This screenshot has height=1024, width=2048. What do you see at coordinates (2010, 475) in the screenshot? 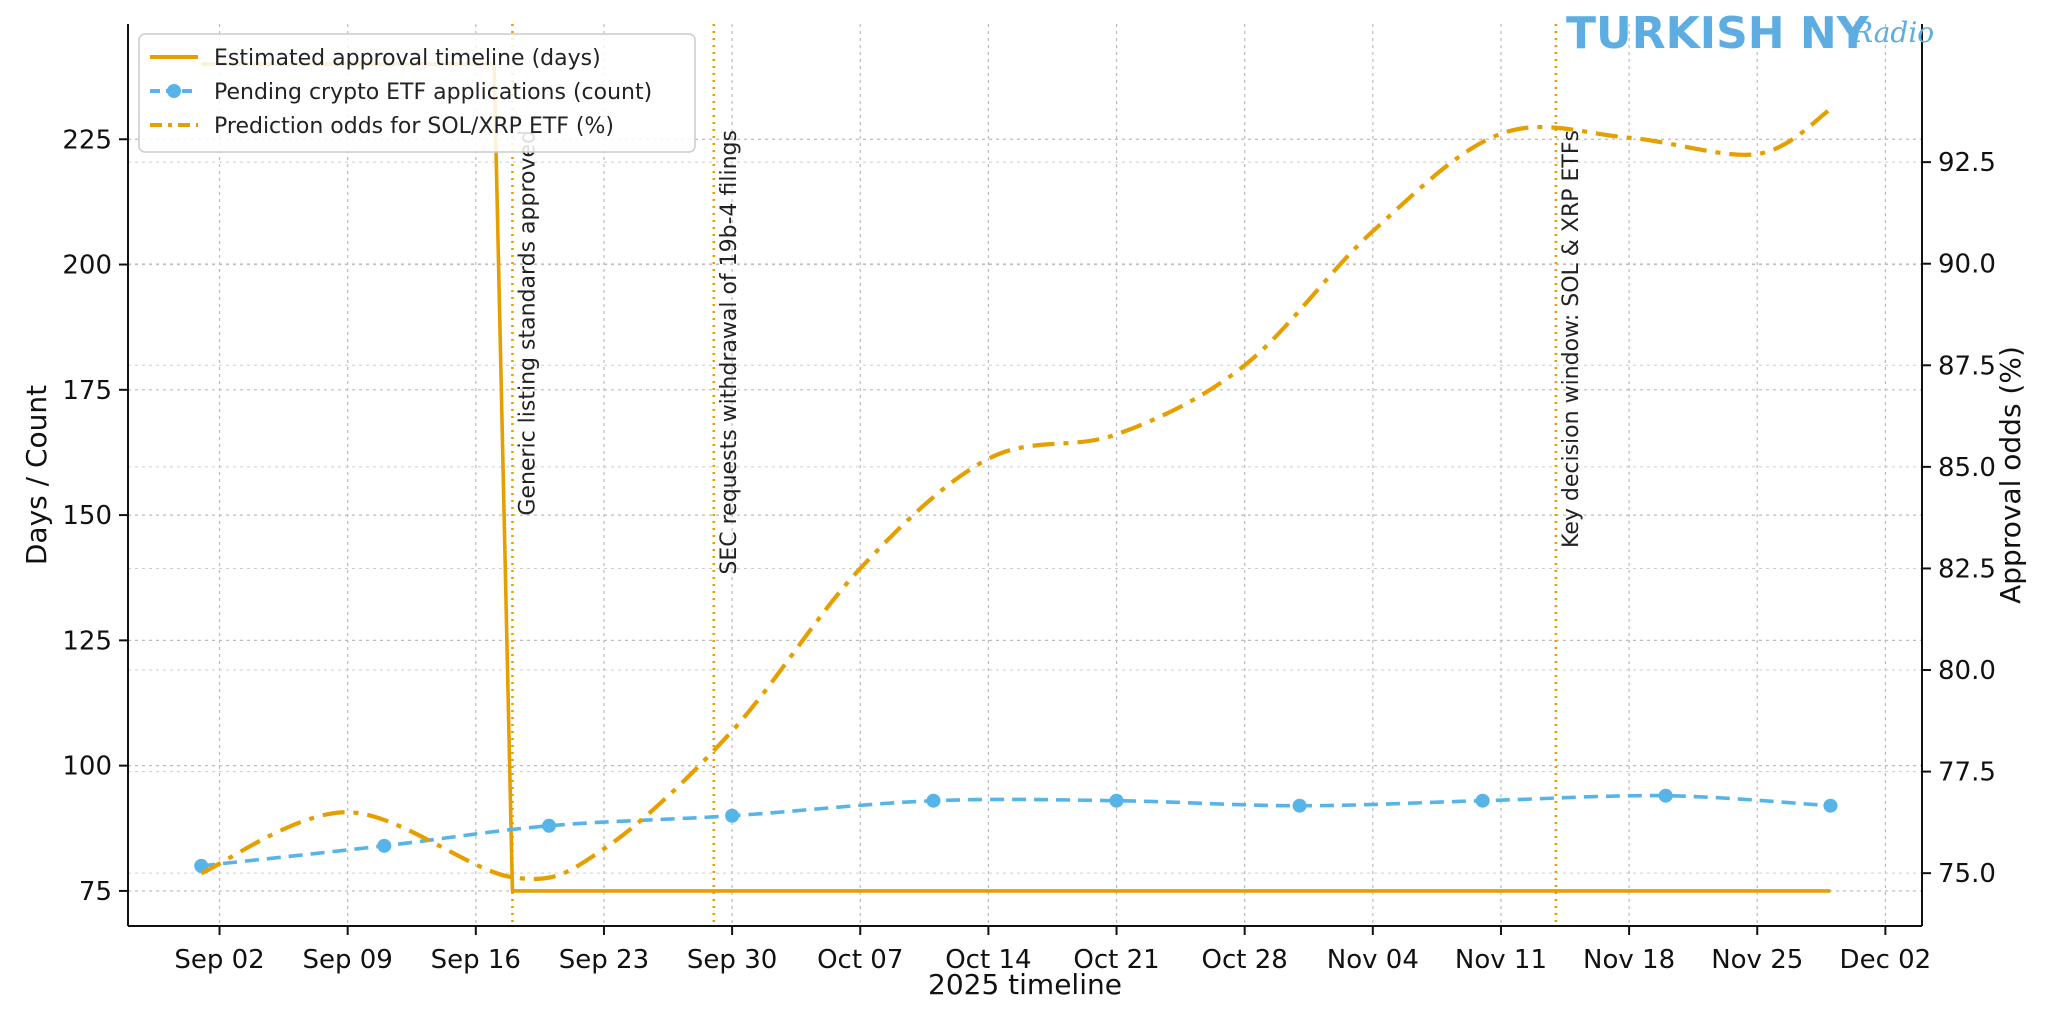
I see `y2-axis-title: Approval odds (%)` at bounding box center [2010, 475].